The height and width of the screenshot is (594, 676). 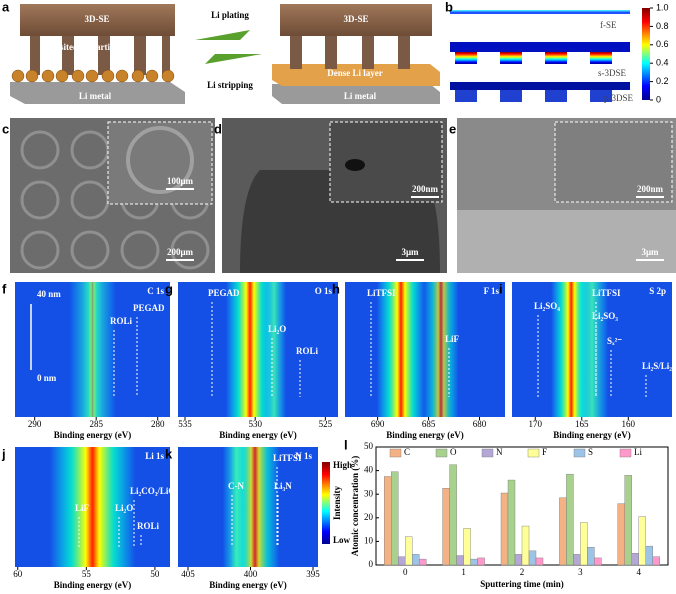 I want to click on peak-label: 40 nm, so click(x=49, y=294).